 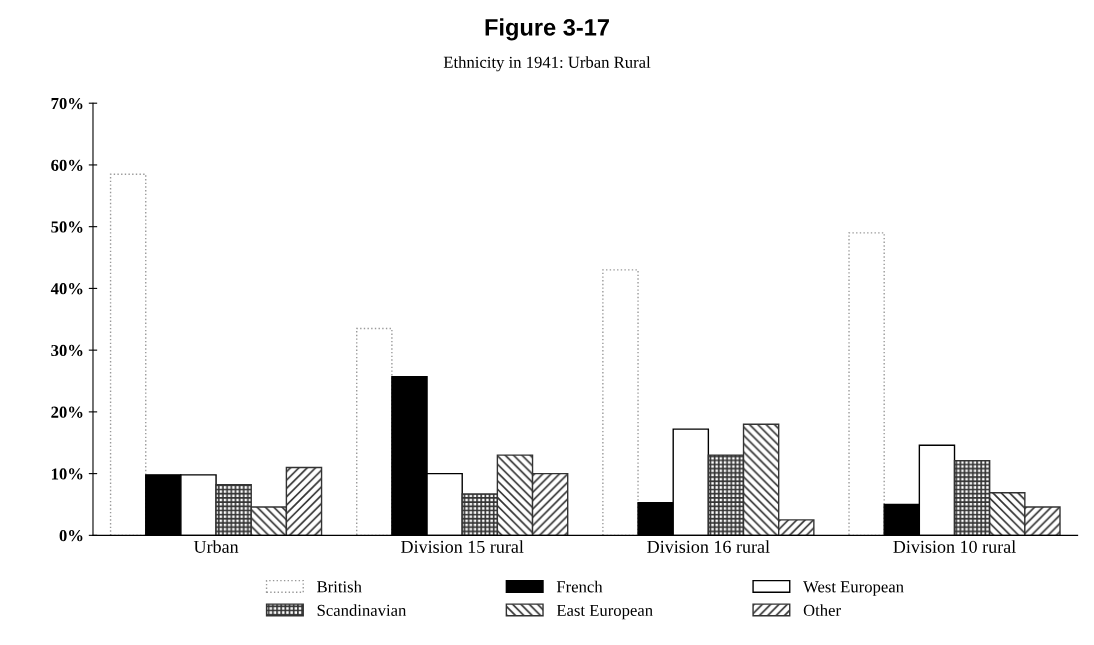 What do you see at coordinates (71, 536) in the screenshot?
I see `y-tick-label: 0%` at bounding box center [71, 536].